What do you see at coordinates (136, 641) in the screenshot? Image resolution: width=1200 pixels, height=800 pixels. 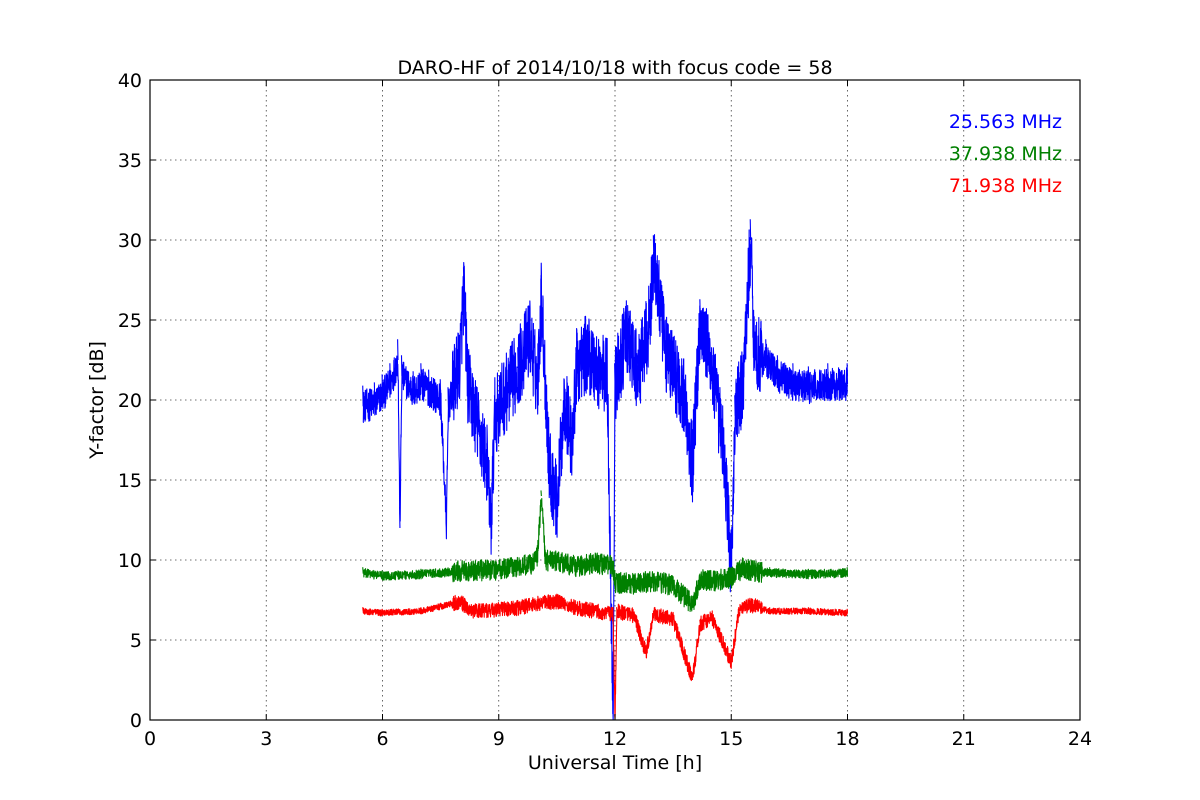 I see `y-tick-label: 5` at bounding box center [136, 641].